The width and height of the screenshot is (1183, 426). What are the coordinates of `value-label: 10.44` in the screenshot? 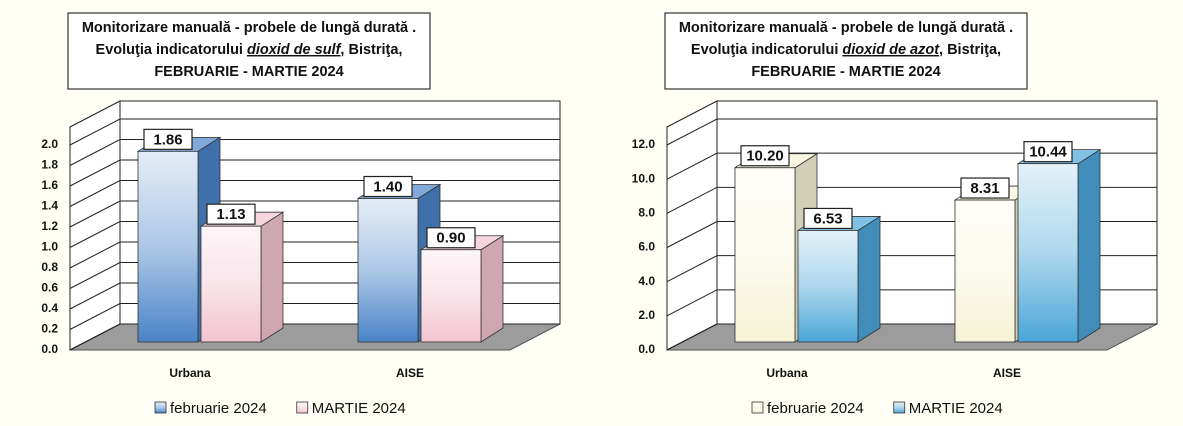 It's located at (1048, 152).